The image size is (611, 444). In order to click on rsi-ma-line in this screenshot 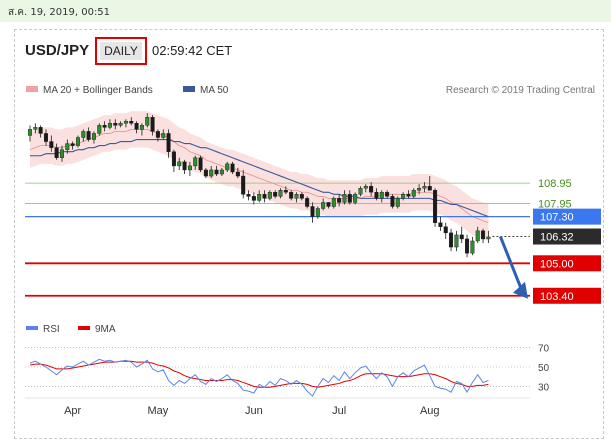, I will do `click(259, 374)`.